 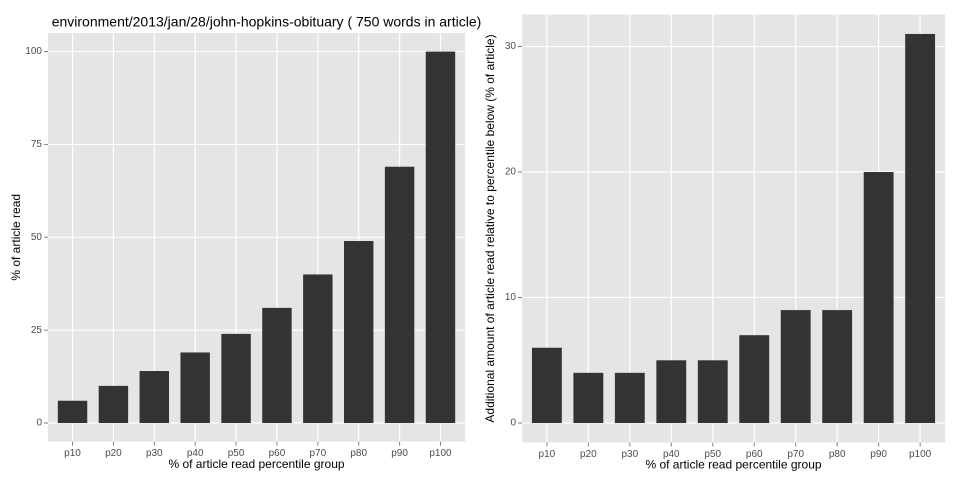 What do you see at coordinates (511, 172) in the screenshot?
I see `y-tick-label: 20` at bounding box center [511, 172].